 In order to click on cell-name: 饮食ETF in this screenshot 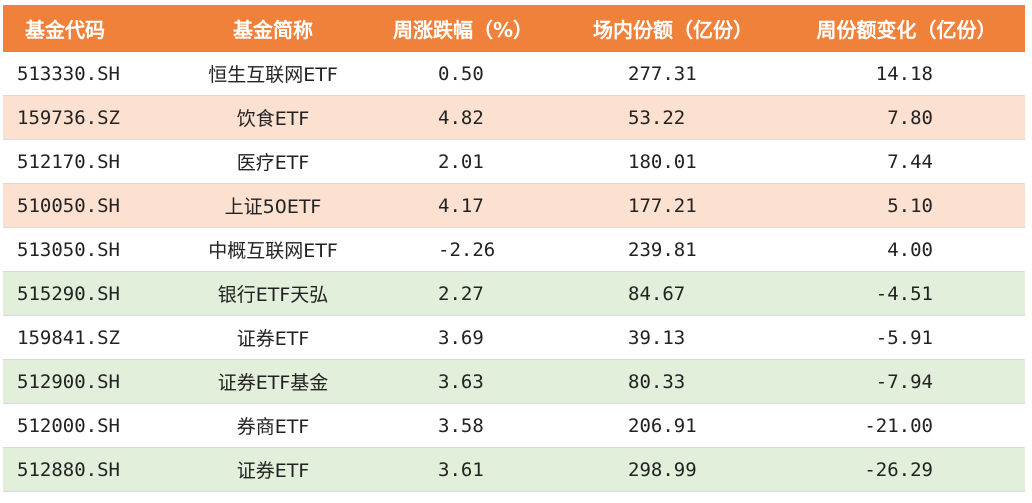, I will do `click(273, 119)`.